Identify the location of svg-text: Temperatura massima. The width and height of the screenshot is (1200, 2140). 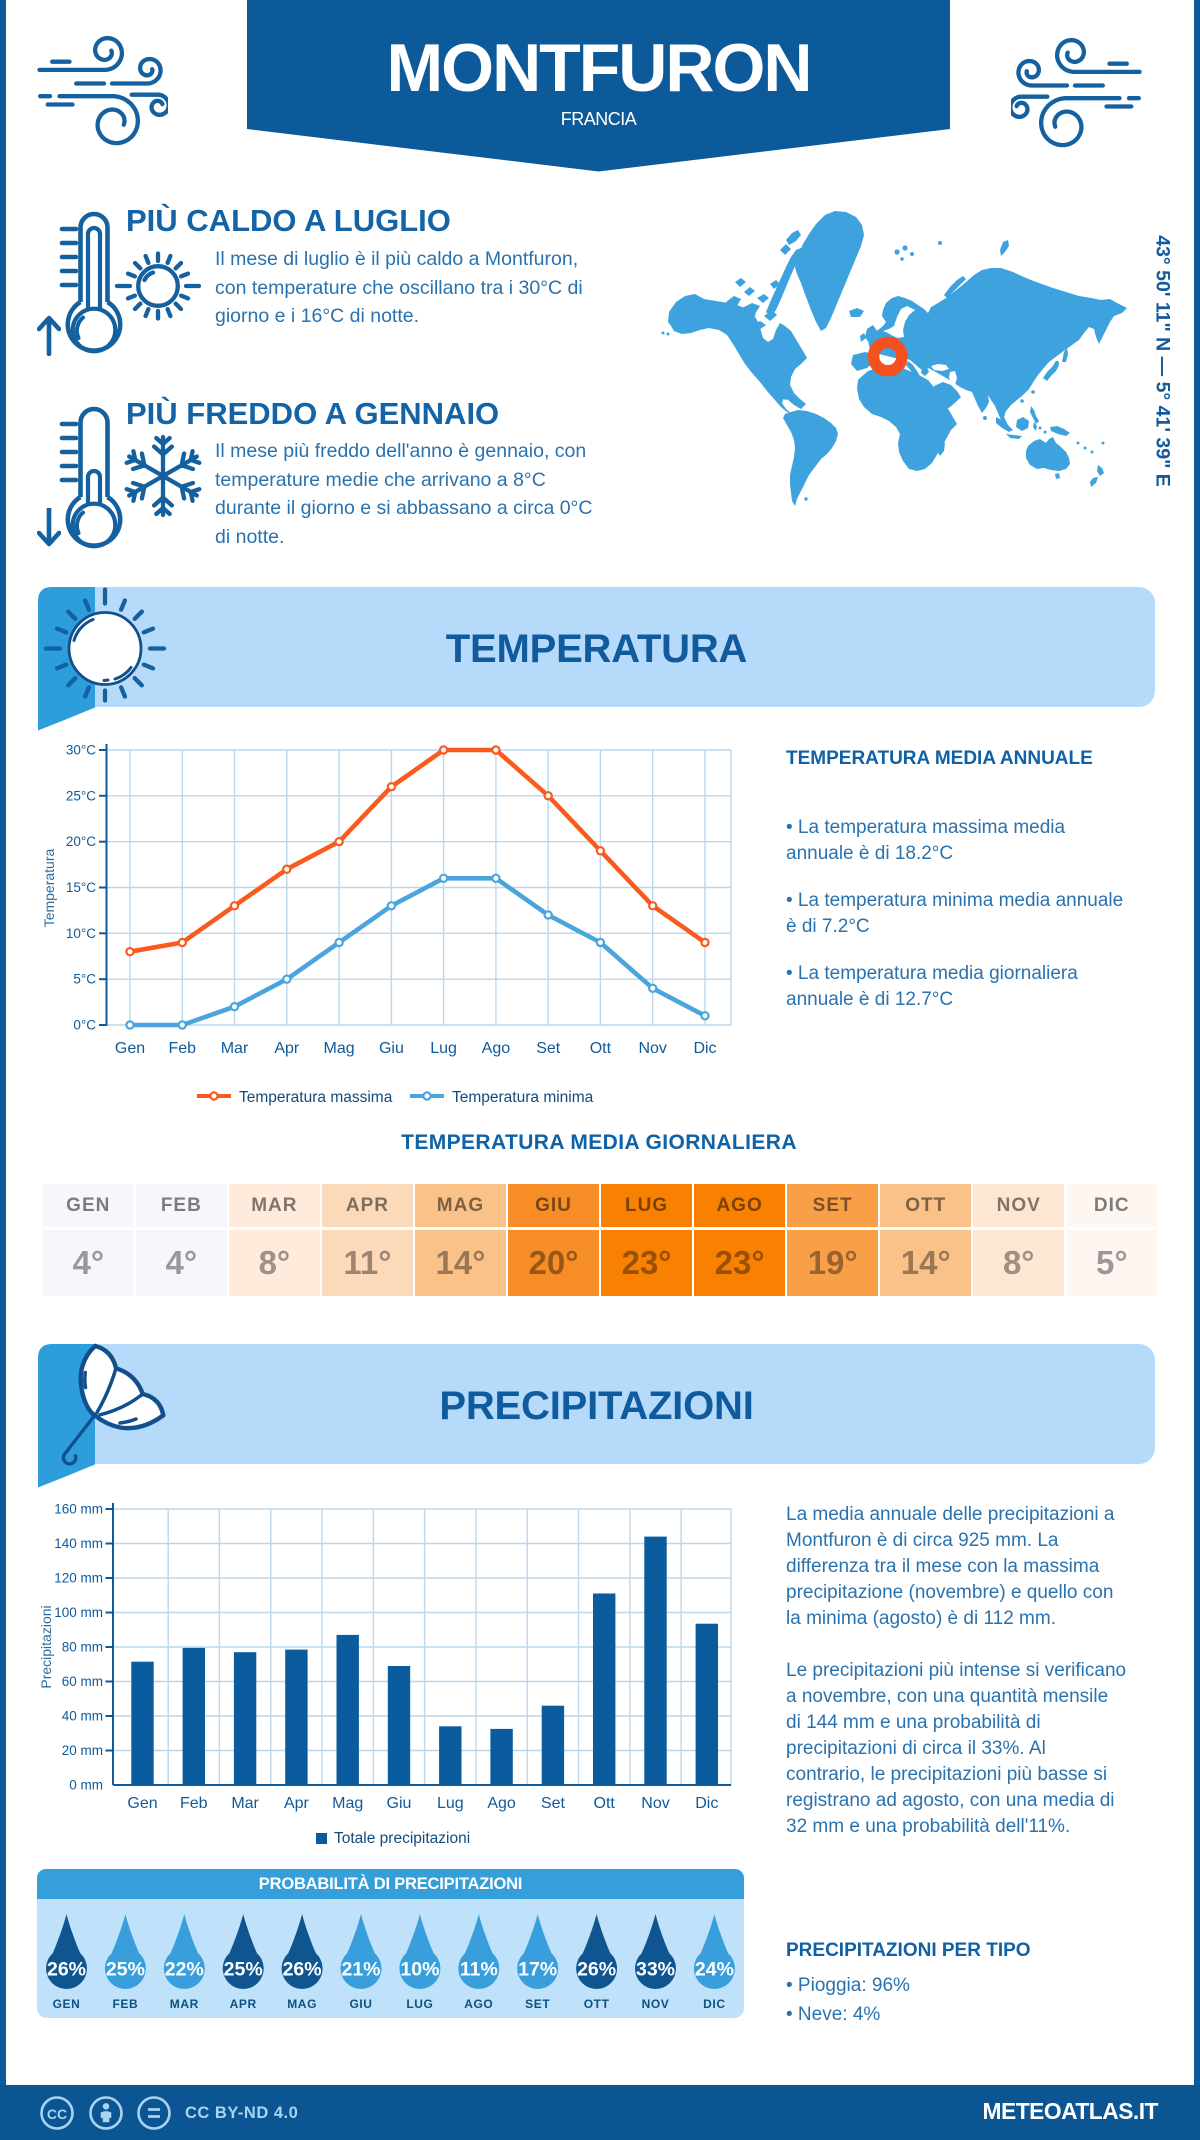
(316, 1097).